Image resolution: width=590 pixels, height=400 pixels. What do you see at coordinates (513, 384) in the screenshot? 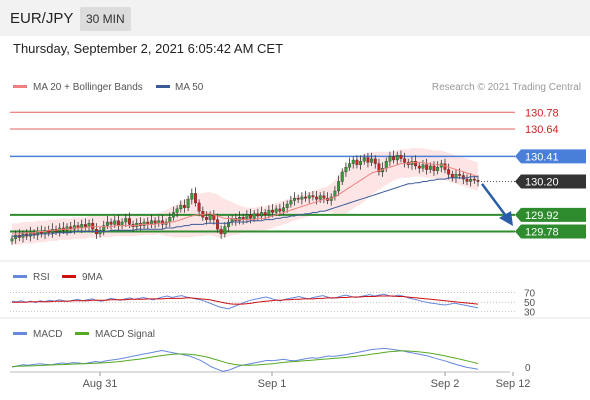
I see `x-tick-label: Sep 12` at bounding box center [513, 384].